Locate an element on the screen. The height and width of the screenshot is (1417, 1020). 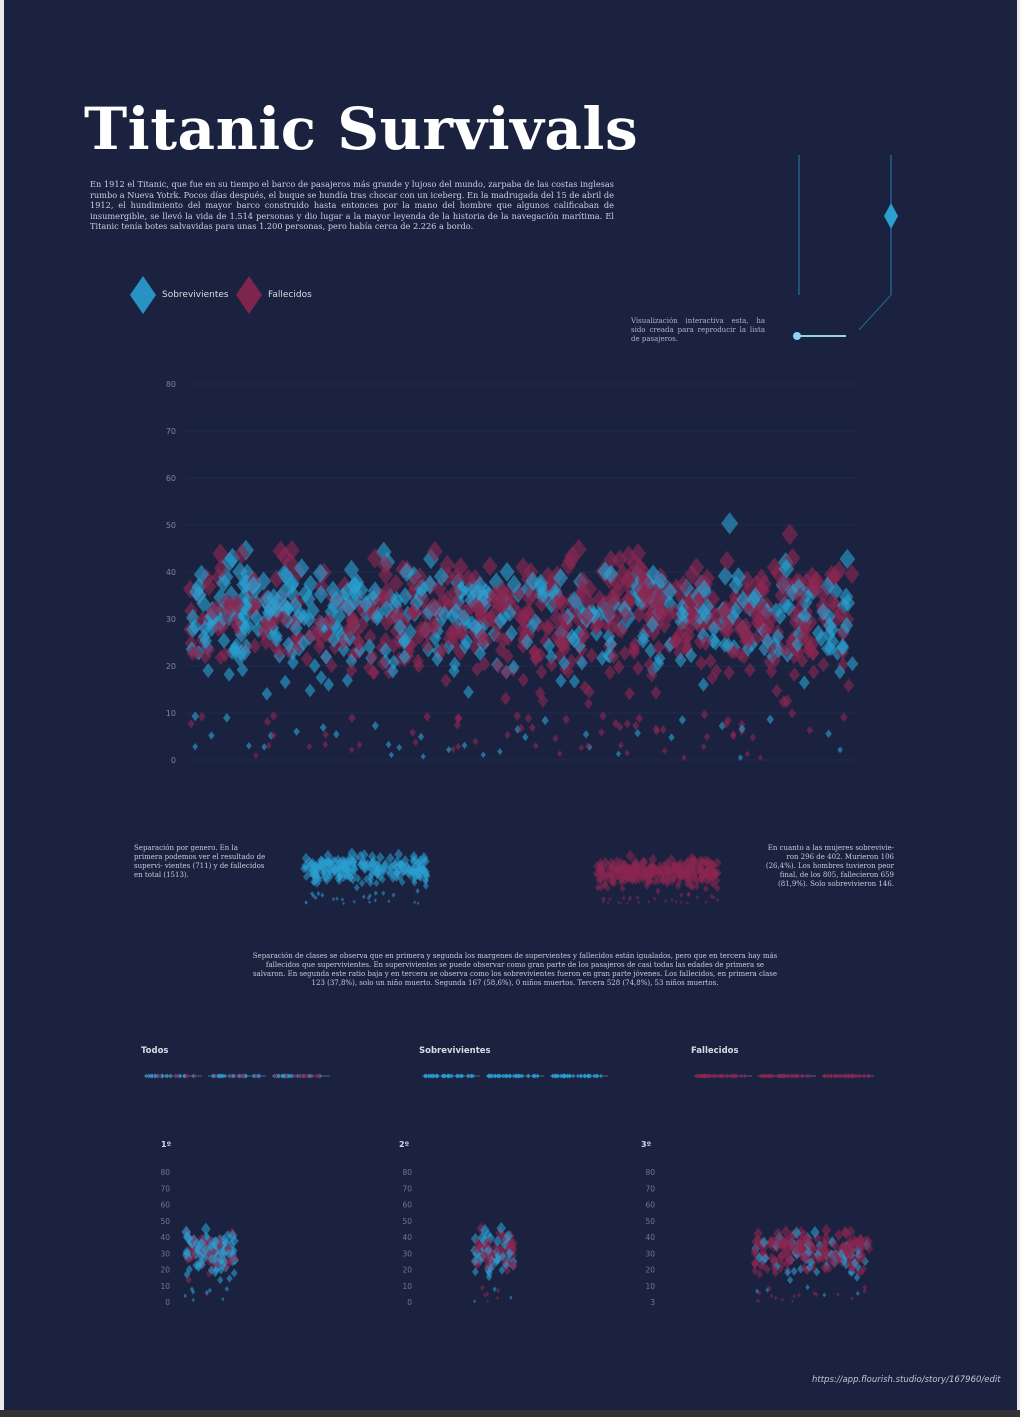
y-tick-label: 10 is located at coordinates (171, 713).